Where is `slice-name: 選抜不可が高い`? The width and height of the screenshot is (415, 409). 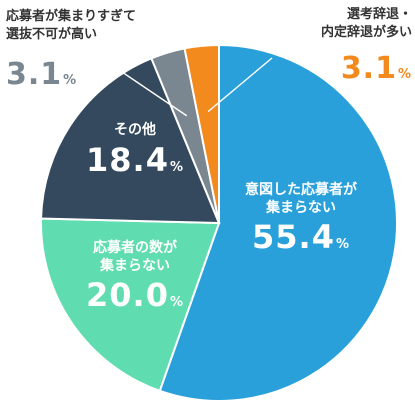 slice-name: 選抜不可が高い is located at coordinates (52, 34).